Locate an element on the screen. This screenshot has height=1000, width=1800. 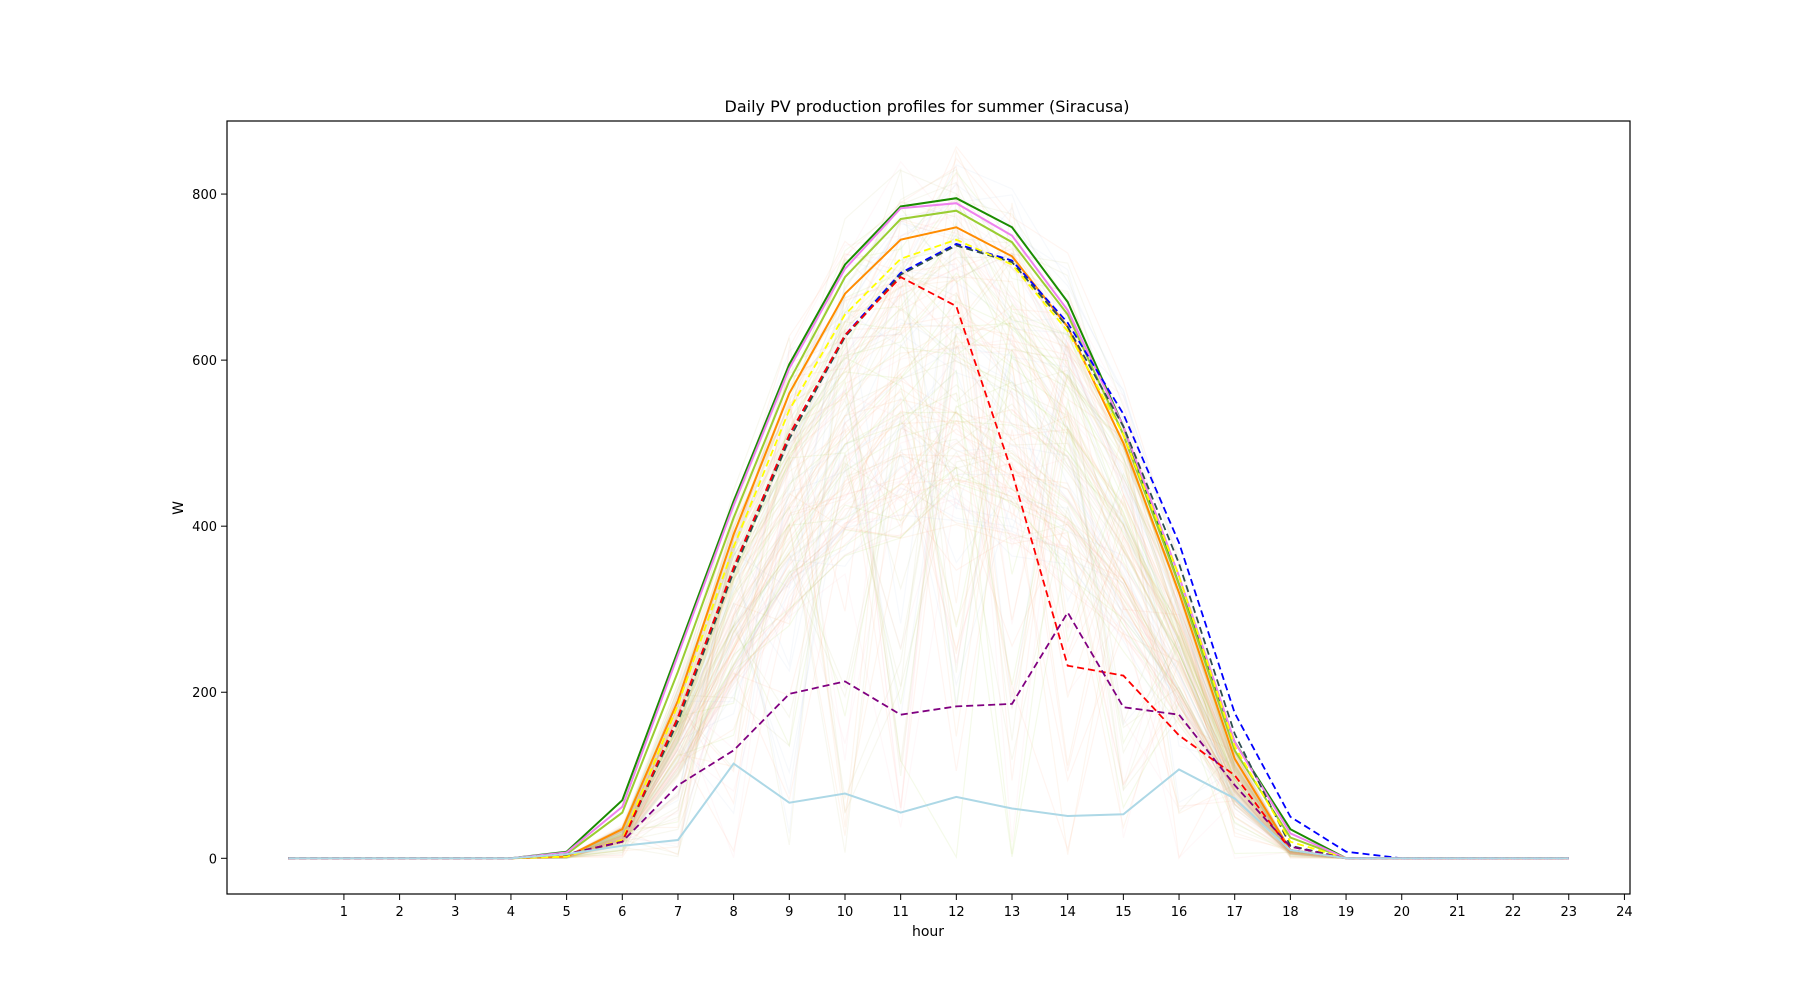
x-tick-label: 24 is located at coordinates (1624, 912).